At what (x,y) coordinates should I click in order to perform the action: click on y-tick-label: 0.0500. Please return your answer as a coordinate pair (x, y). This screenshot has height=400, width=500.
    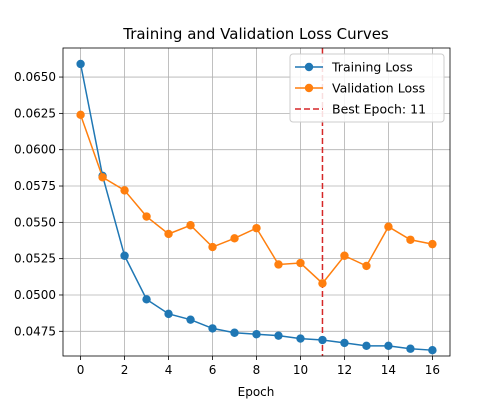
    Looking at the image, I should click on (35, 295).